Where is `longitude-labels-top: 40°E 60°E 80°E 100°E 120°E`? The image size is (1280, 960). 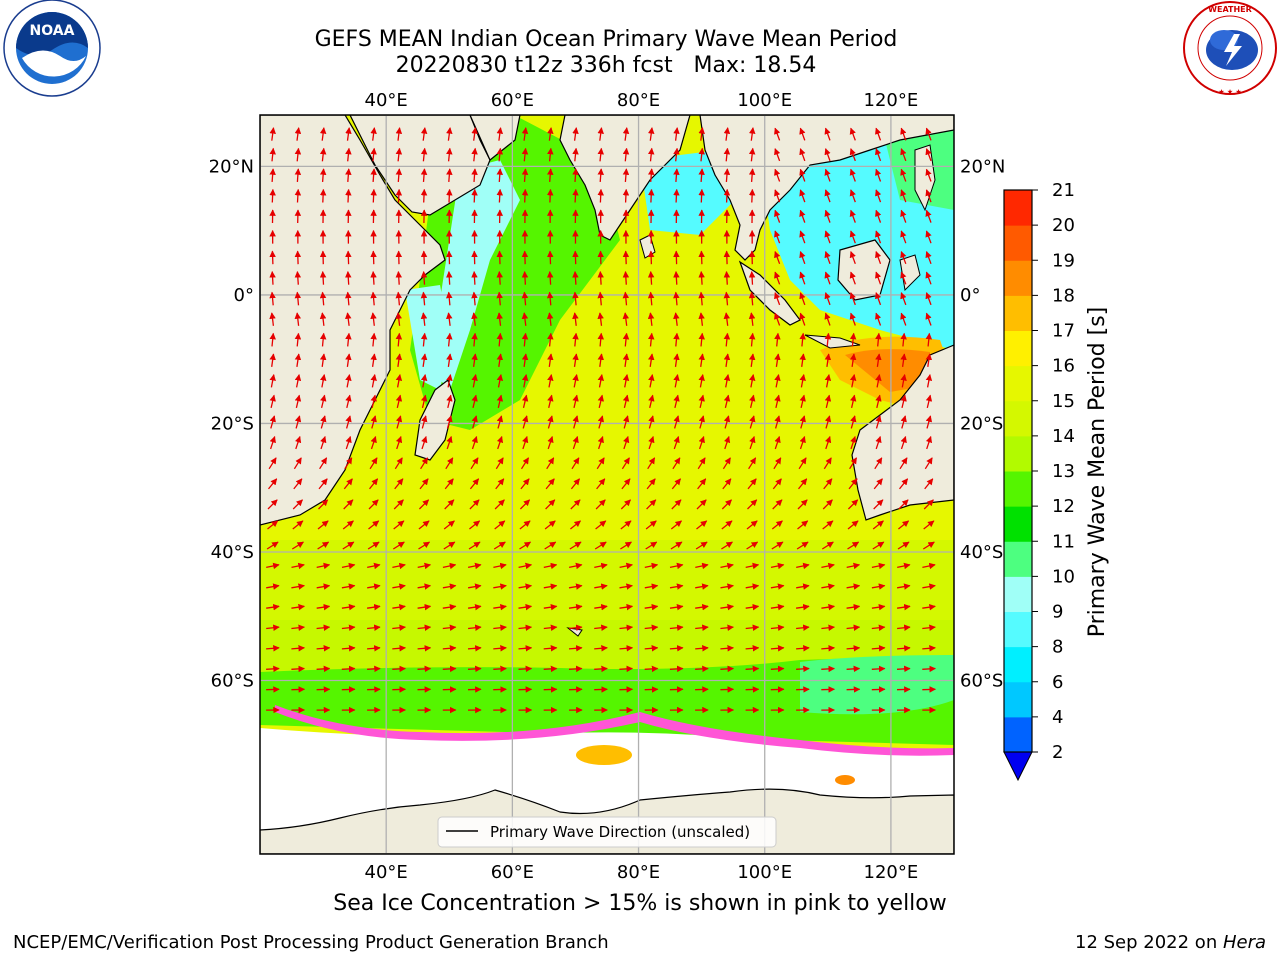 longitude-labels-top: 40°E 60°E 80°E 100°E 120°E is located at coordinates (642, 100).